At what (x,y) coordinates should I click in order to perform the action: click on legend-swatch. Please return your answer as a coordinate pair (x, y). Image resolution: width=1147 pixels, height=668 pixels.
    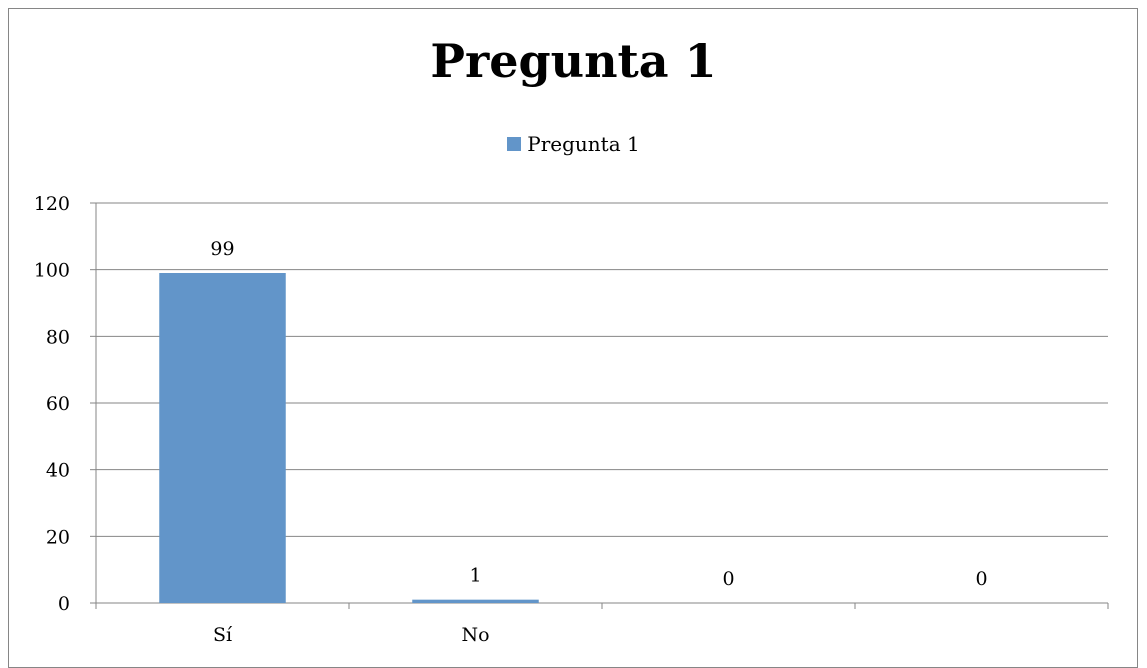
    Looking at the image, I should click on (514, 144).